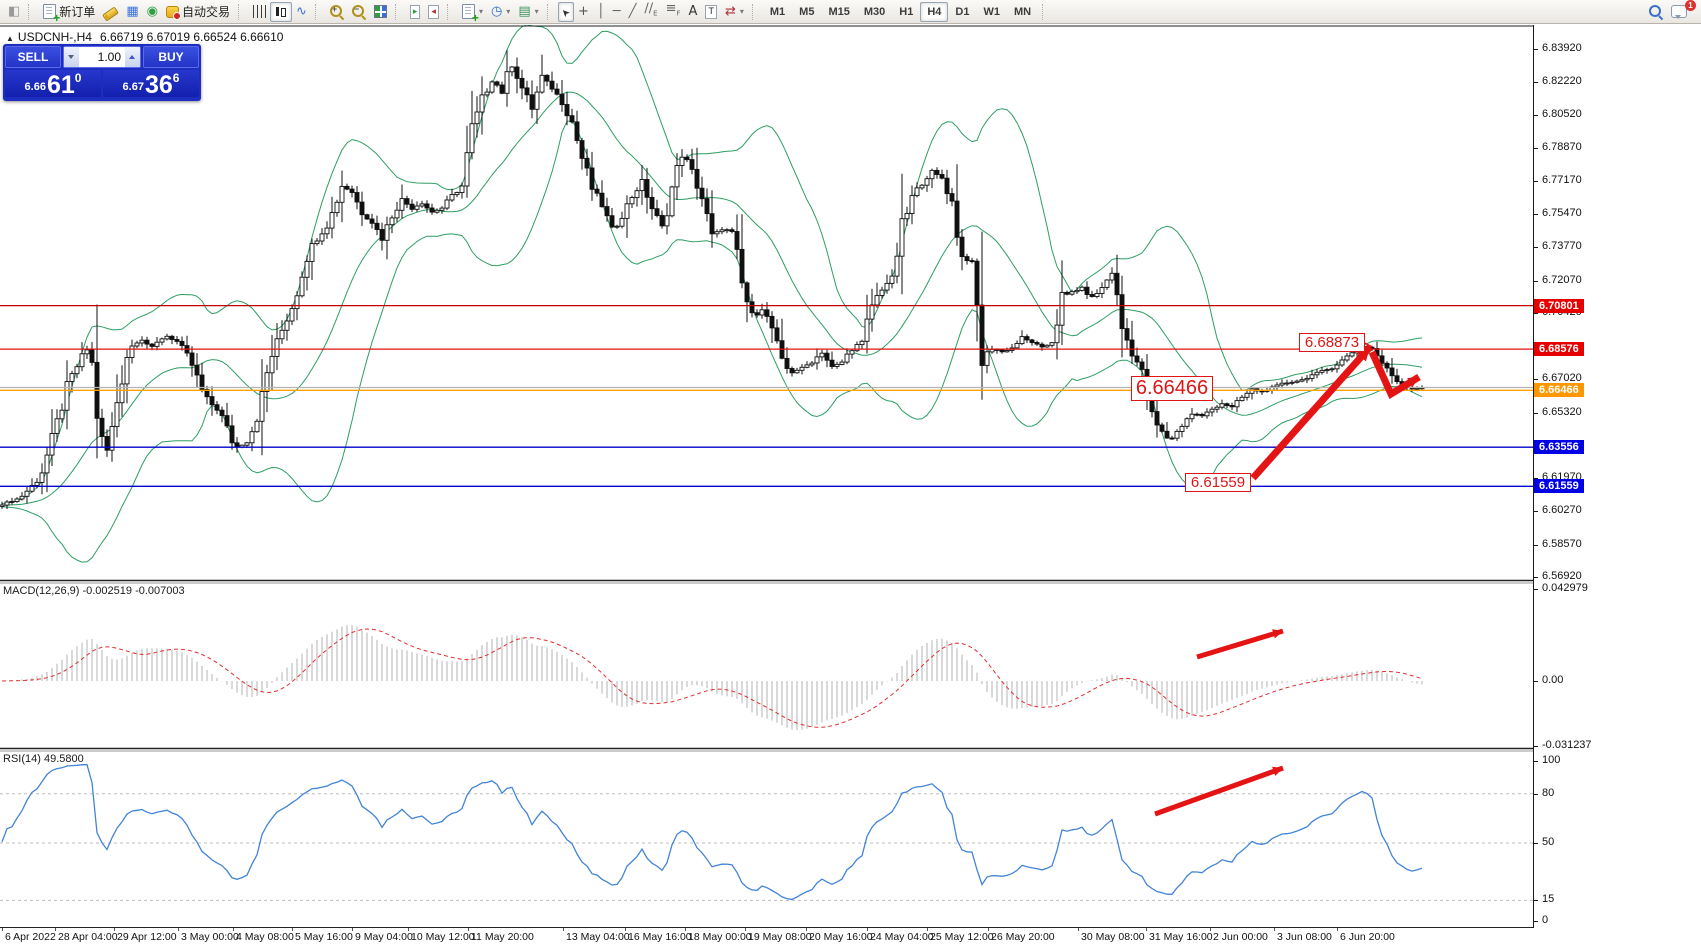  I want to click on bar-chart-button, so click(259, 12).